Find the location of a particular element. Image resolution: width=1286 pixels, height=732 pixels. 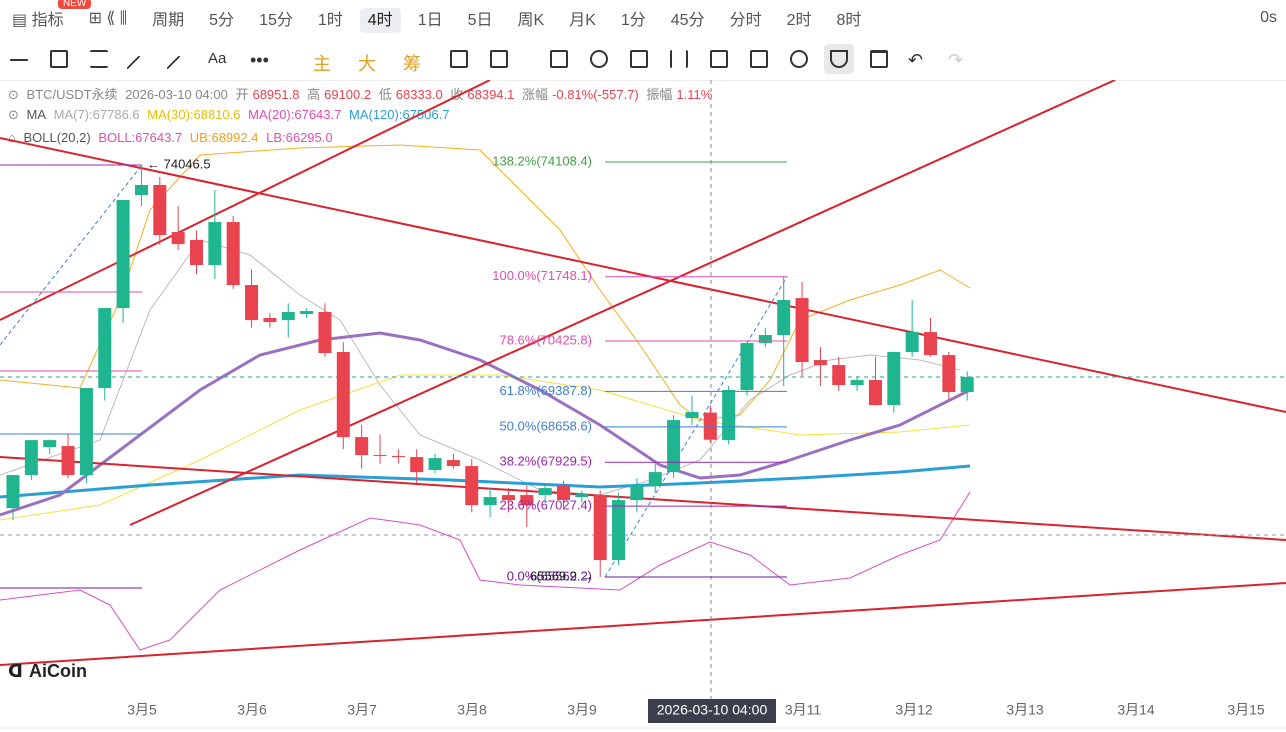

tool-delete is located at coordinates (879, 59).